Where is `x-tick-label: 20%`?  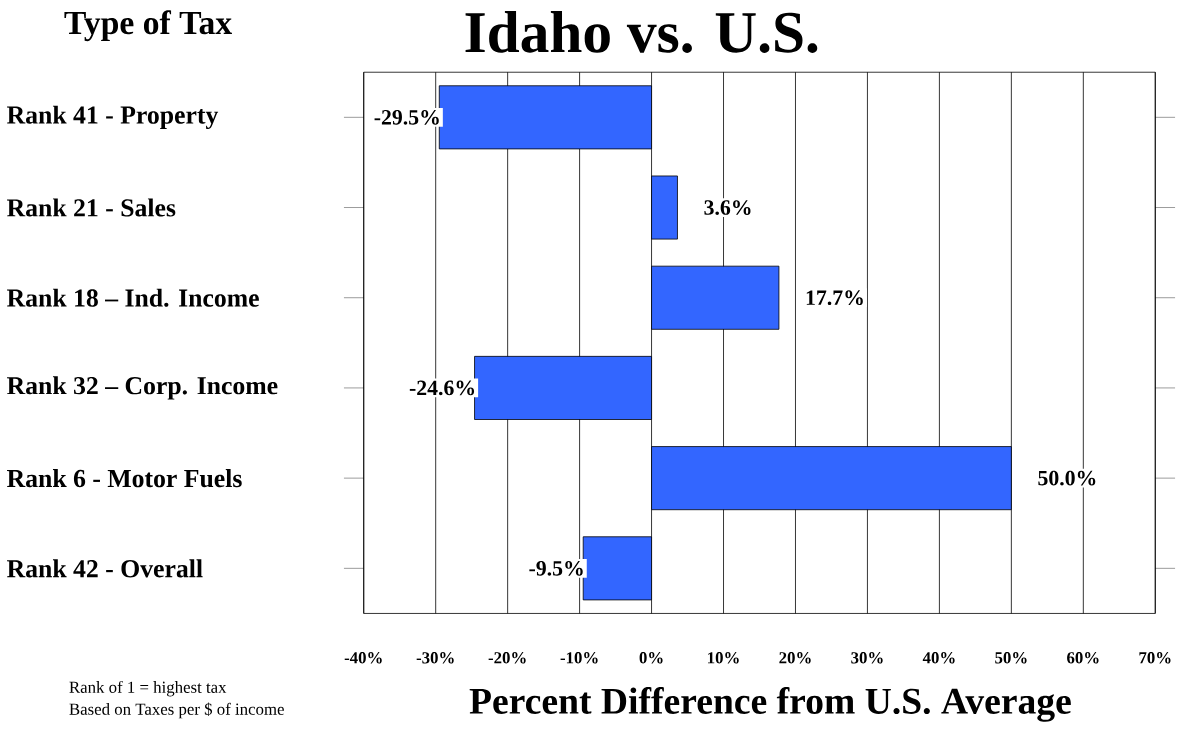 x-tick-label: 20% is located at coordinates (795, 658).